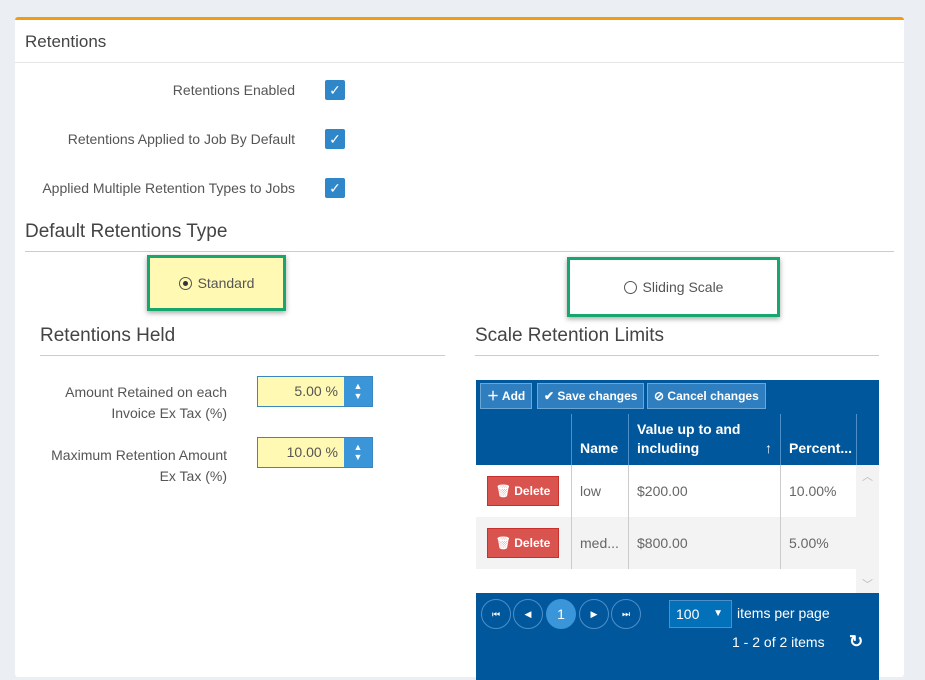  What do you see at coordinates (683, 287) in the screenshot?
I see `radio-sliding-scale-label: Sliding Scale` at bounding box center [683, 287].